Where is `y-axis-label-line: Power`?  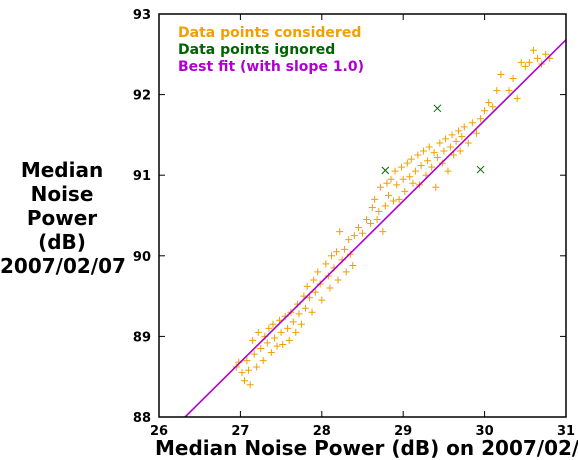 y-axis-label-line: Power is located at coordinates (62, 218).